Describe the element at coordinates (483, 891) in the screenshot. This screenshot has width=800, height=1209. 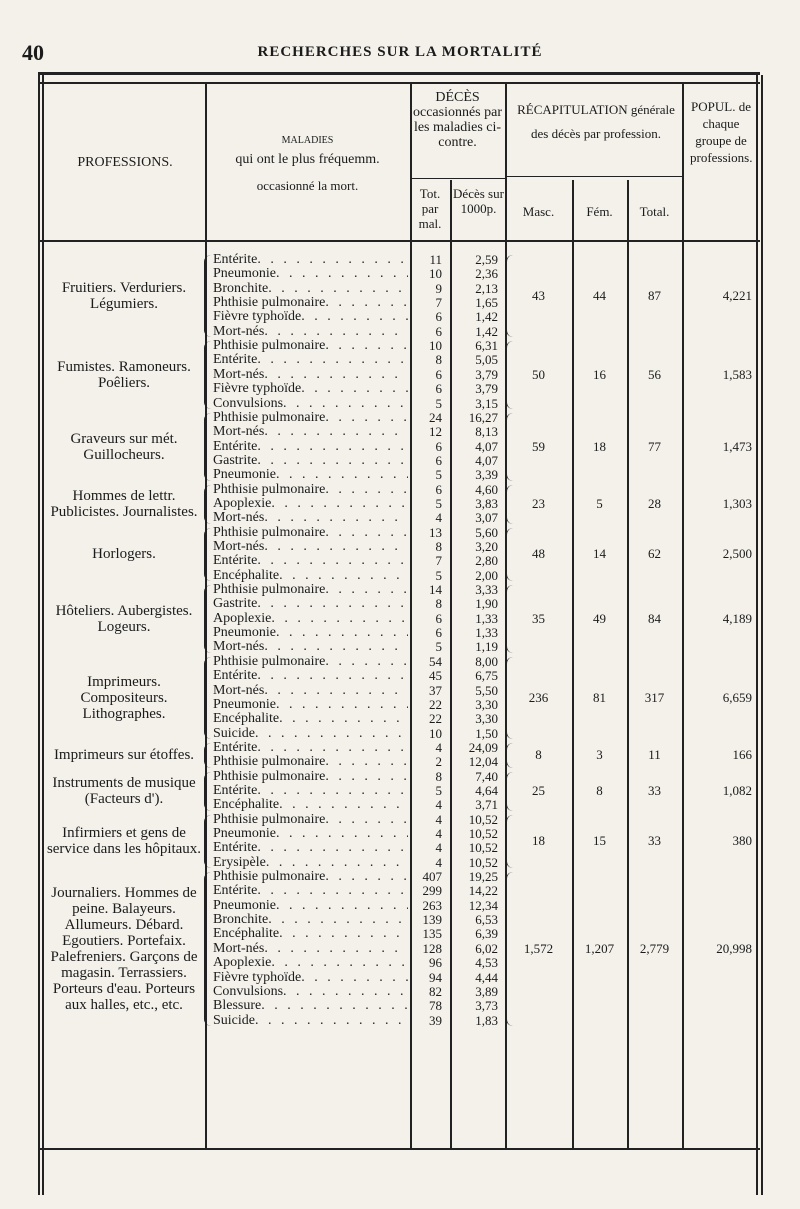
I see `death-rate: 14,22` at that location.